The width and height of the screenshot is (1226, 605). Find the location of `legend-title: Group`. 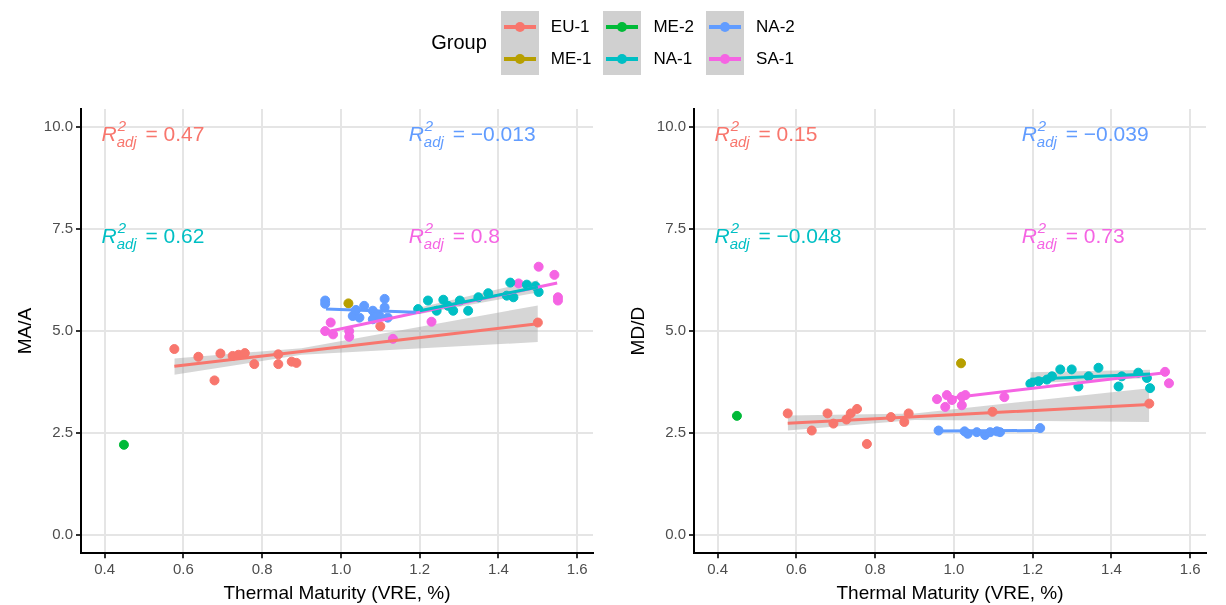

legend-title: Group is located at coordinates (459, 42).